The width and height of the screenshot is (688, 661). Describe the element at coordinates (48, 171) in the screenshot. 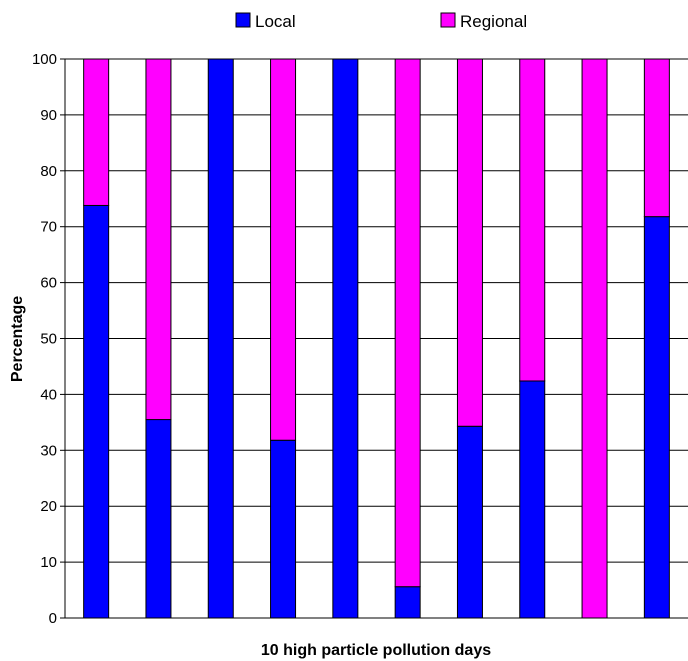

I see `y-tick-label: 80` at that location.